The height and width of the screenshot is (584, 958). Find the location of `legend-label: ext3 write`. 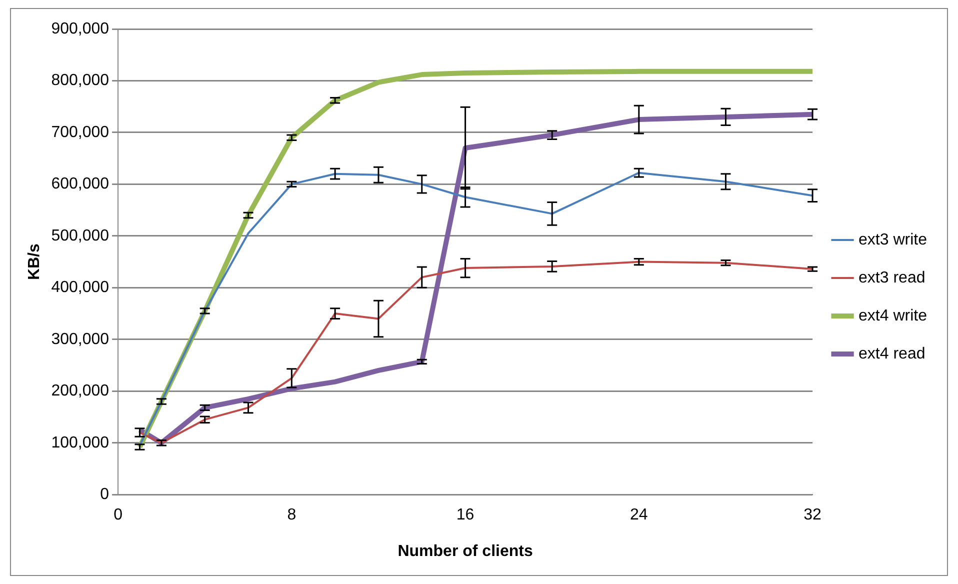

legend-label: ext3 write is located at coordinates (893, 239).